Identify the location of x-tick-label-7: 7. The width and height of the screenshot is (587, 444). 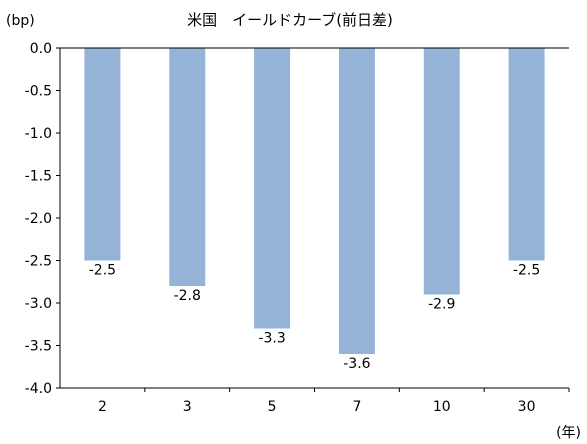
(356, 407).